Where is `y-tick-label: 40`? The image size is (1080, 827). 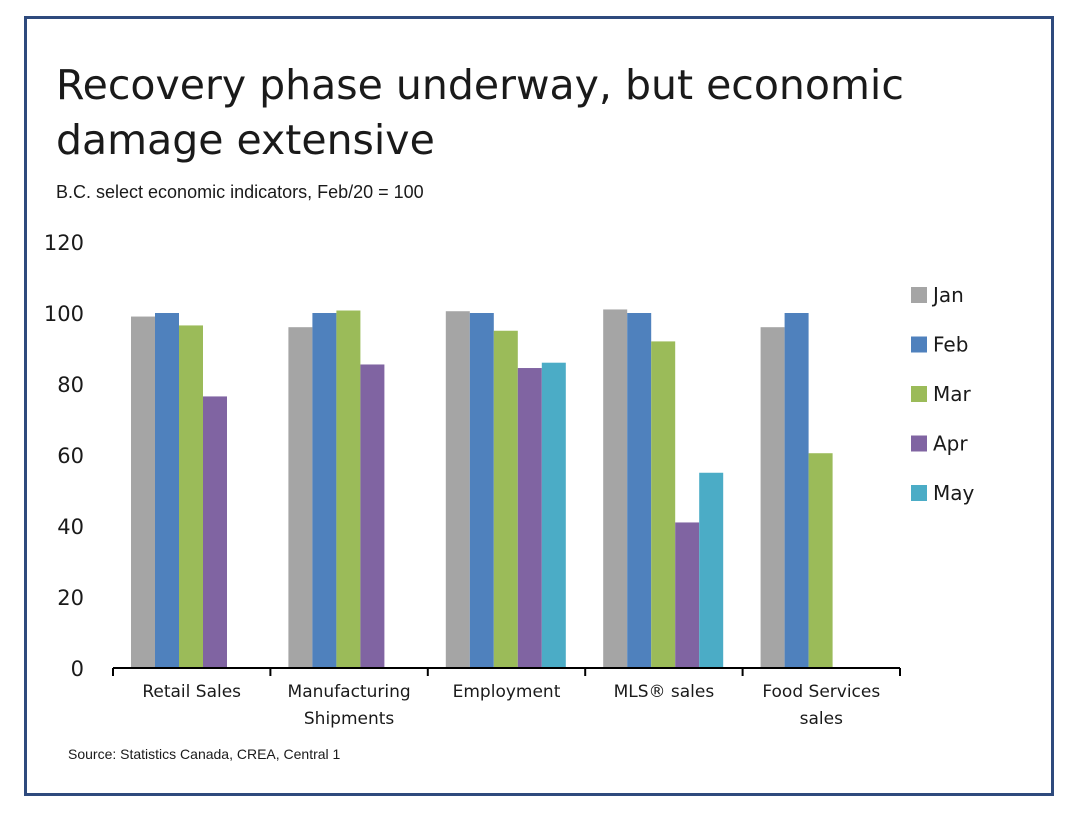
y-tick-label: 40 is located at coordinates (70, 527).